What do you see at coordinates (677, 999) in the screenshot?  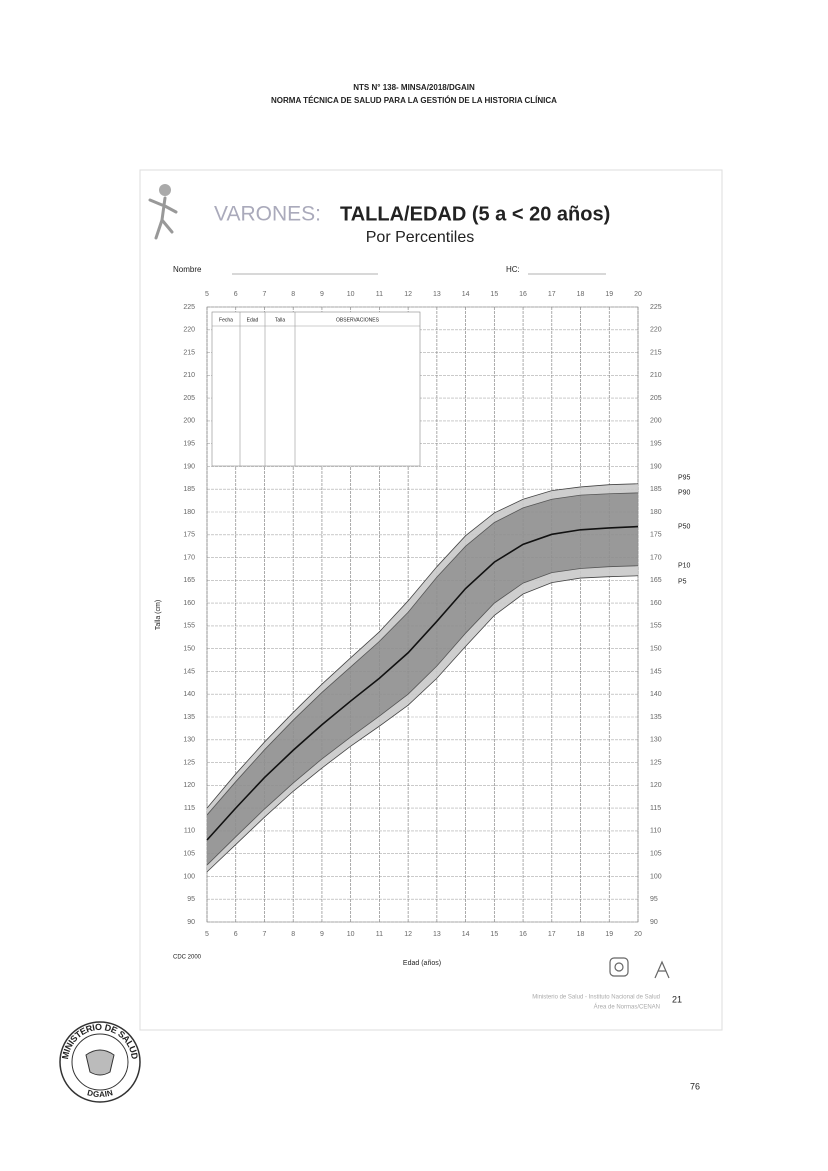 I see `footer-page: 21` at bounding box center [677, 999].